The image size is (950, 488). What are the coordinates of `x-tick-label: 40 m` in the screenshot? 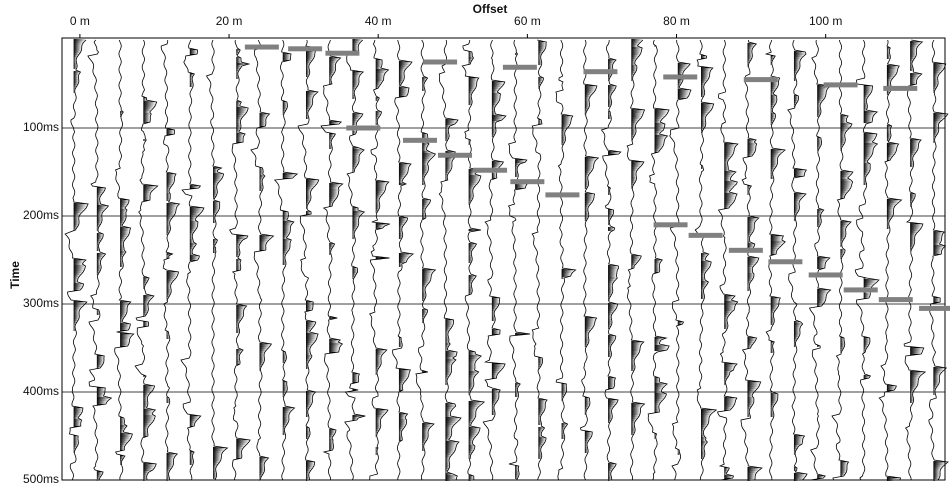 It's located at (378, 21).